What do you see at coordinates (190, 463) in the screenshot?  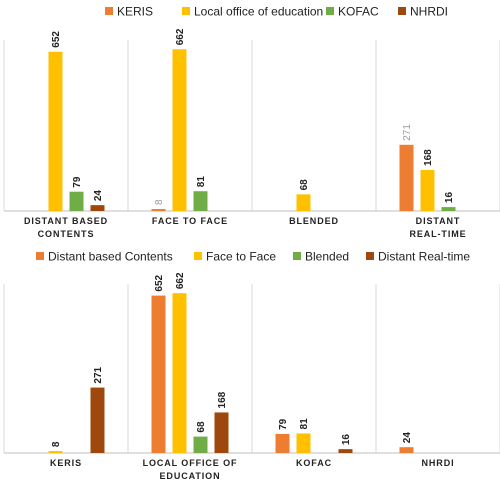 I see `category-label: LOCAL OFFICE OF` at bounding box center [190, 463].